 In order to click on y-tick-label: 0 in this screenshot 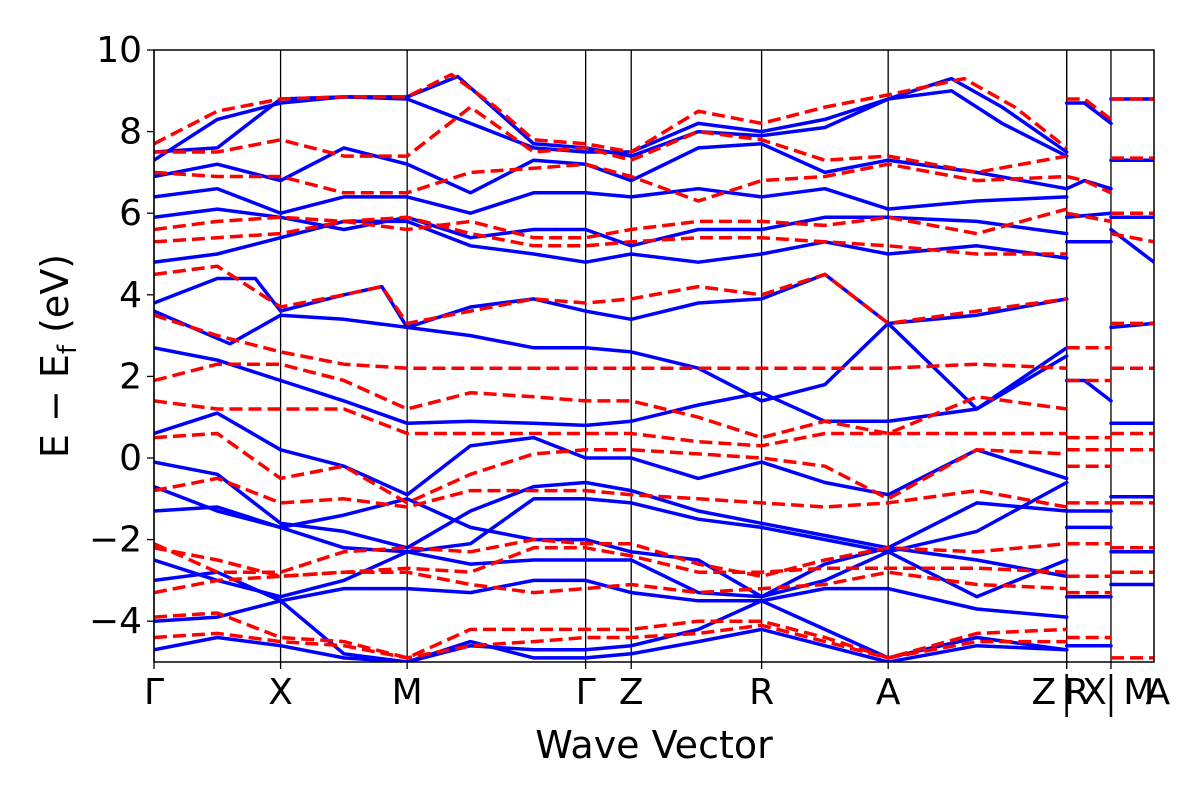, I will do `click(130, 458)`.